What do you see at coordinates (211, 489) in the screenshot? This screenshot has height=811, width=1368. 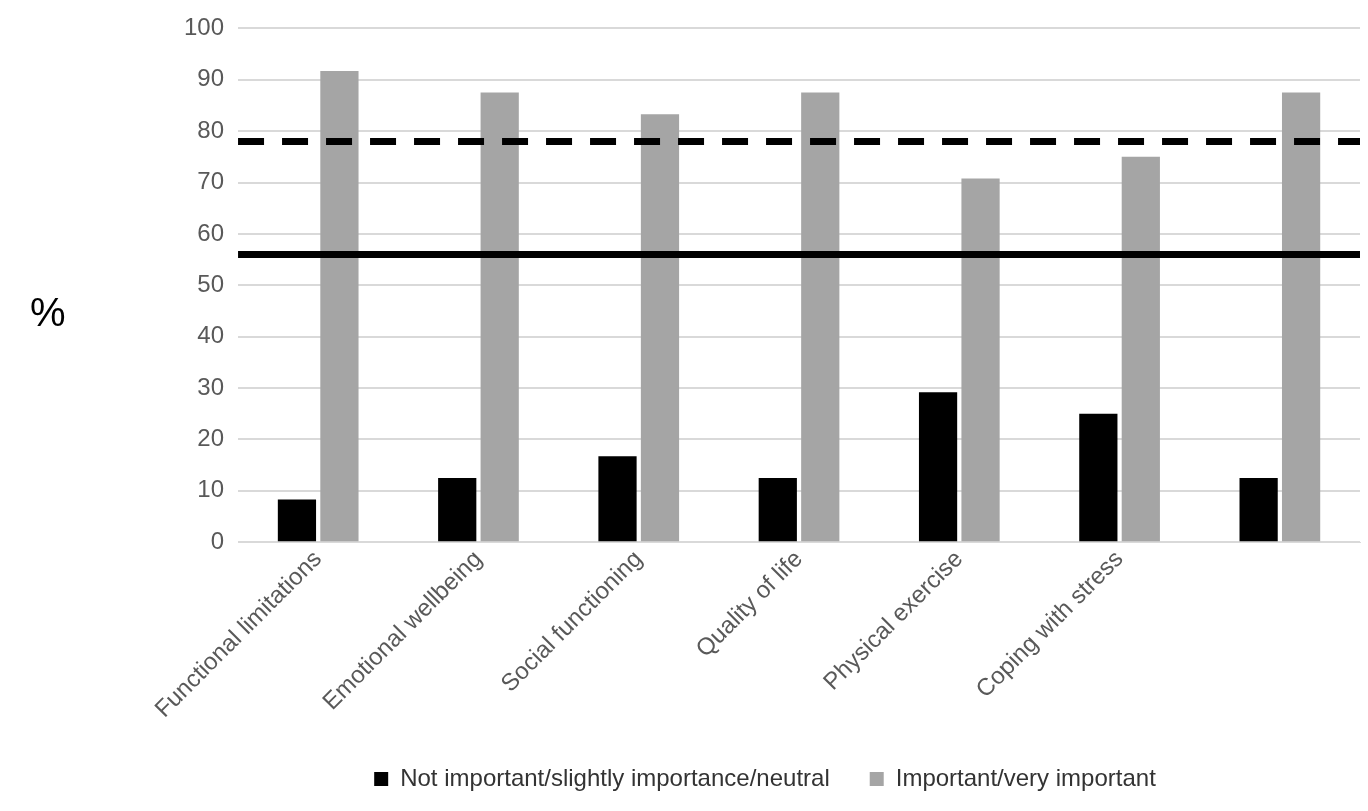 I see `y-tick-label: 10` at bounding box center [211, 489].